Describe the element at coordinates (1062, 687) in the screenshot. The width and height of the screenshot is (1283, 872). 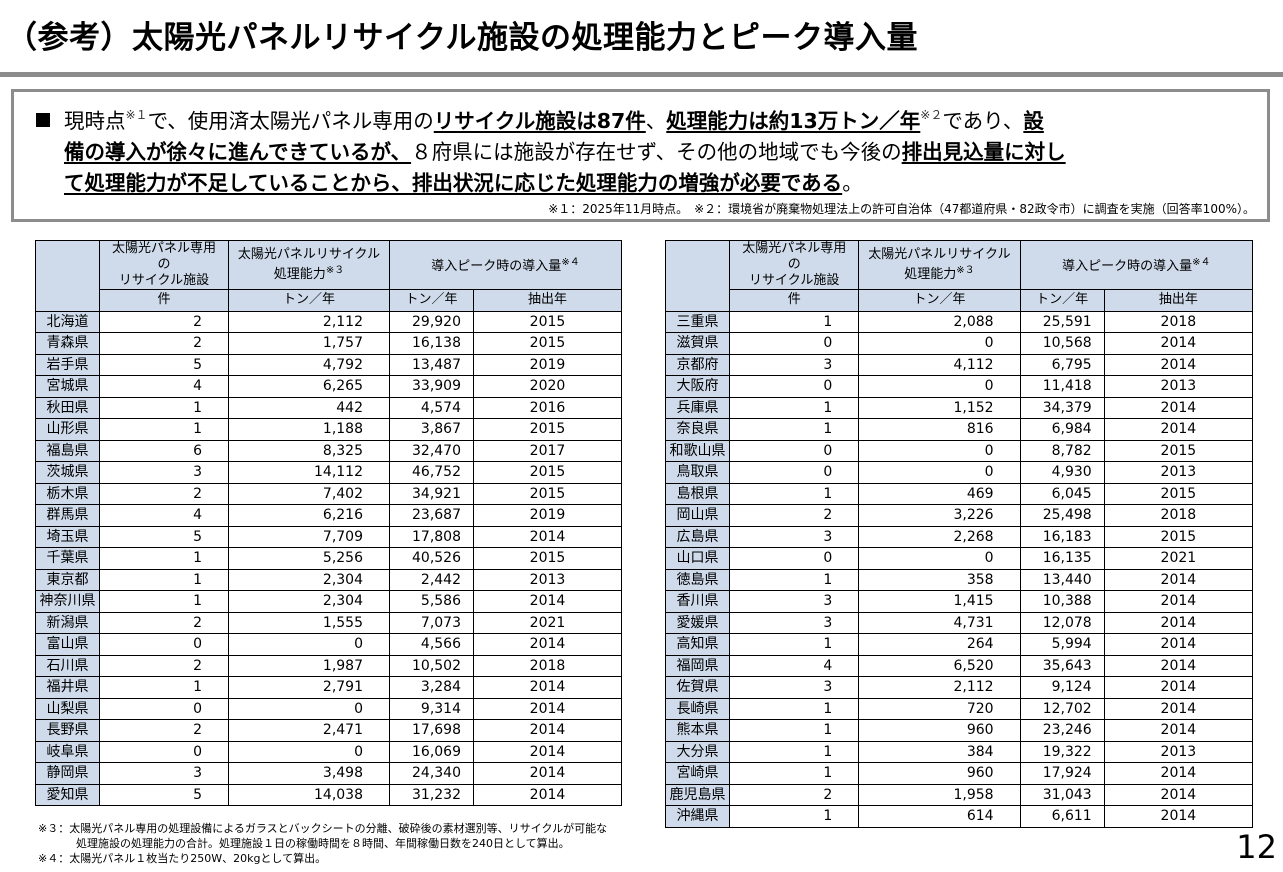
I see `peak-volume: 9,124` at that location.